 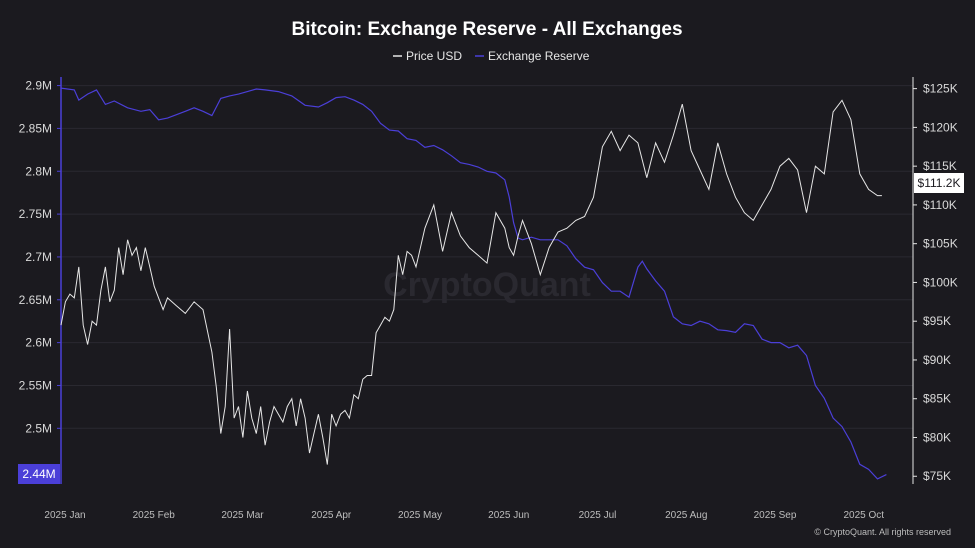 I want to click on left-tick-label: 2.65M, so click(x=35, y=300).